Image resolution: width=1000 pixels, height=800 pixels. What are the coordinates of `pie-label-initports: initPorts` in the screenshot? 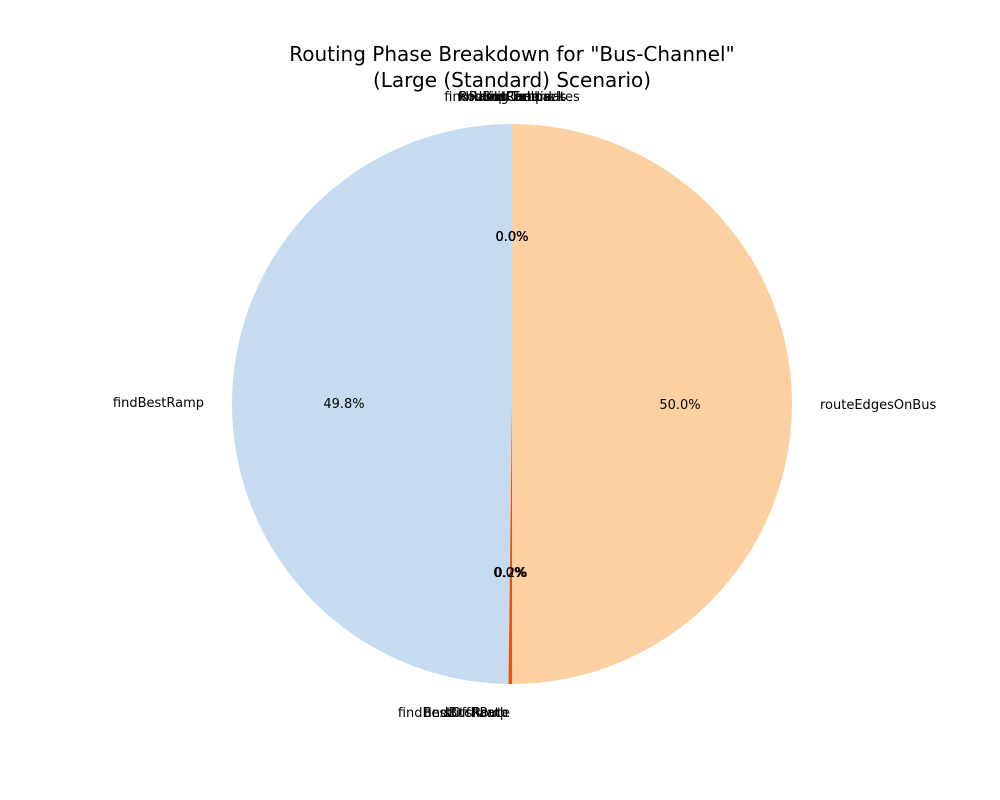 It's located at (511, 97).